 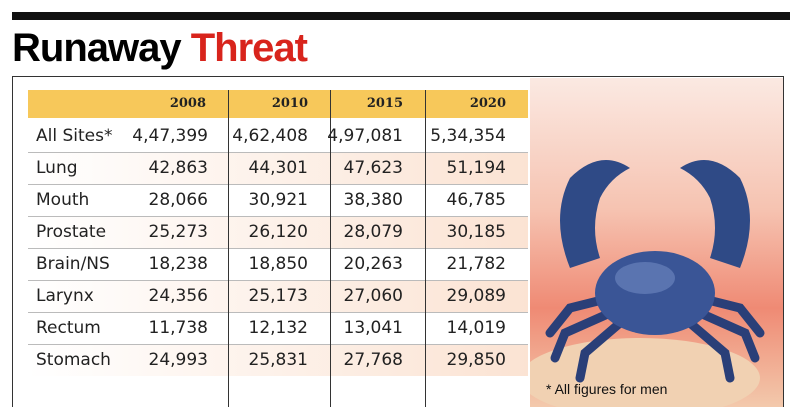 I want to click on cell-value: 30,921, so click(x=278, y=200).